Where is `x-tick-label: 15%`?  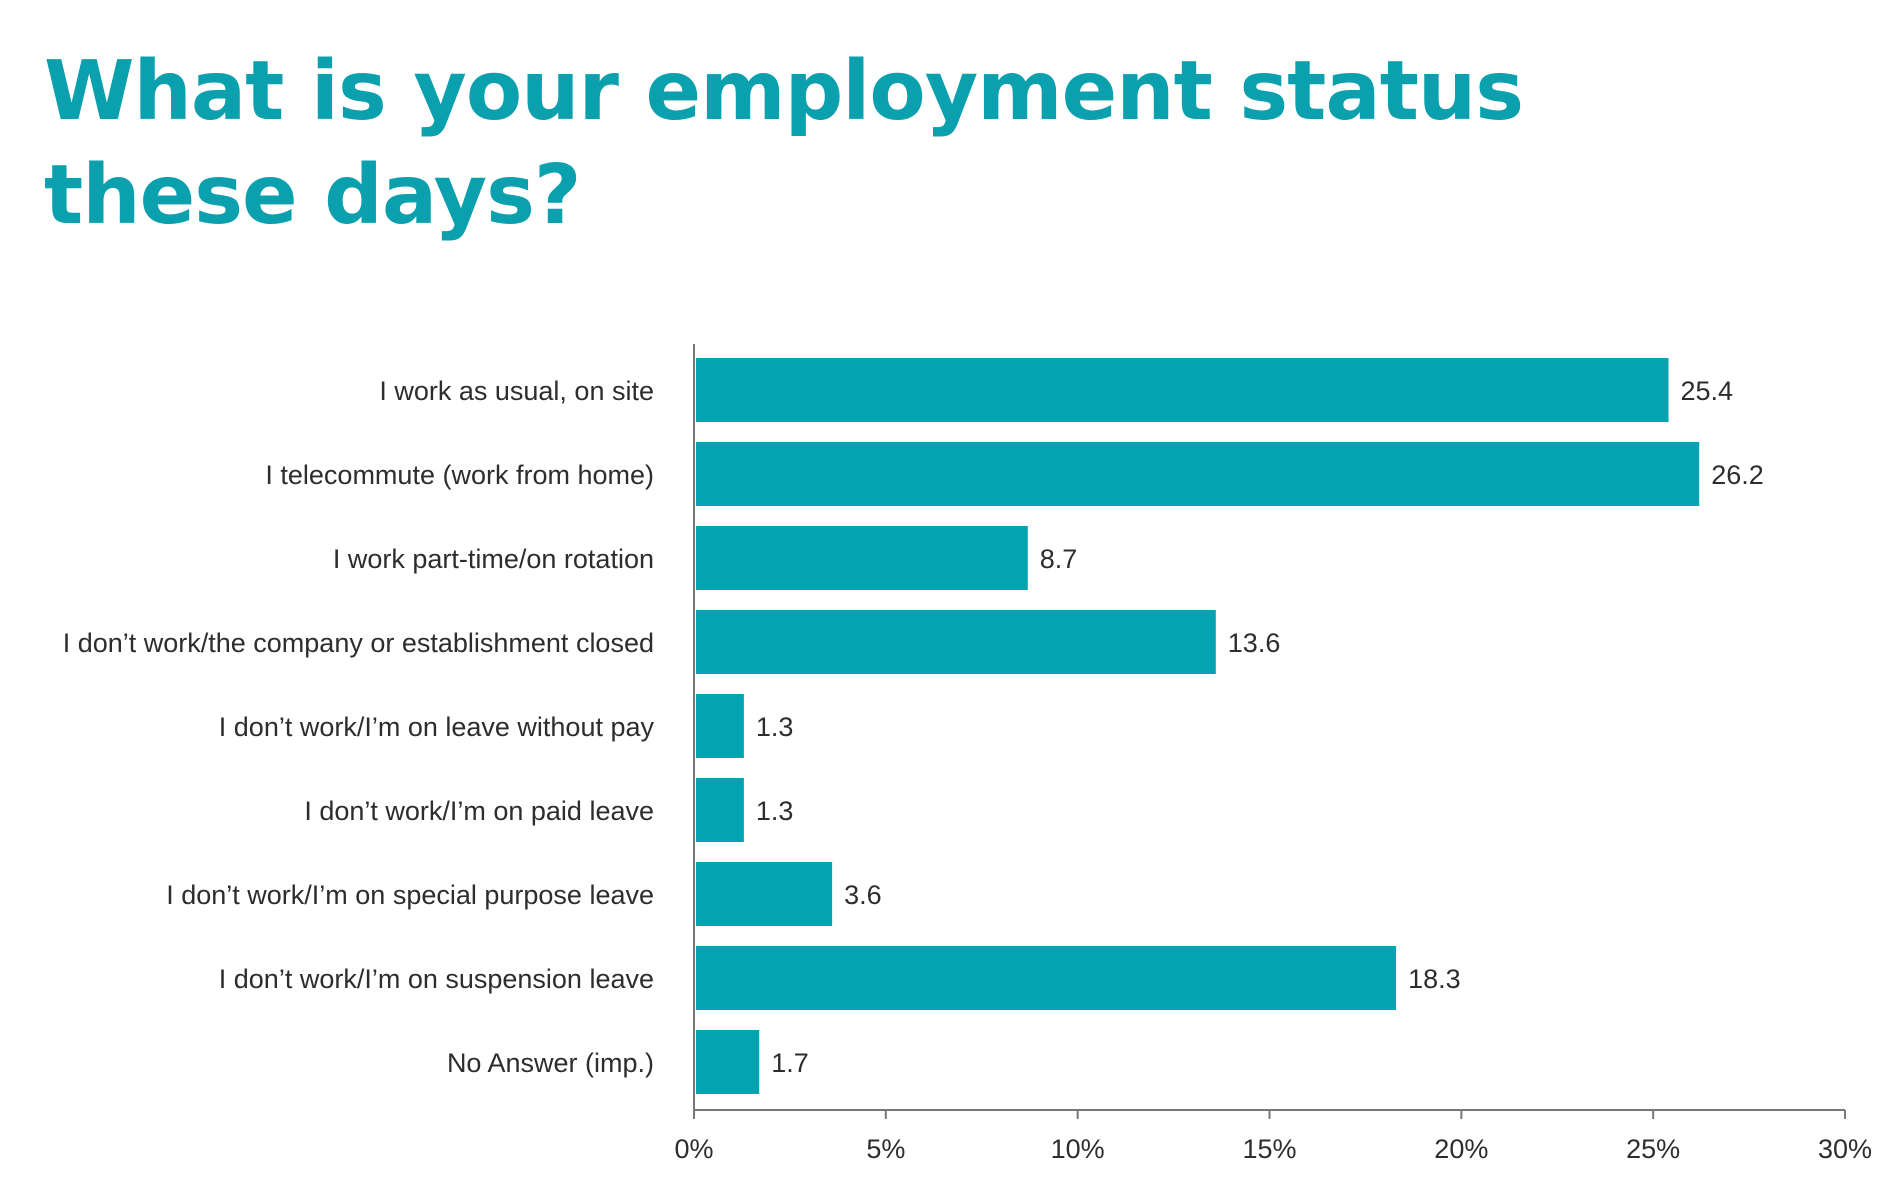 x-tick-label: 15% is located at coordinates (1269, 1149).